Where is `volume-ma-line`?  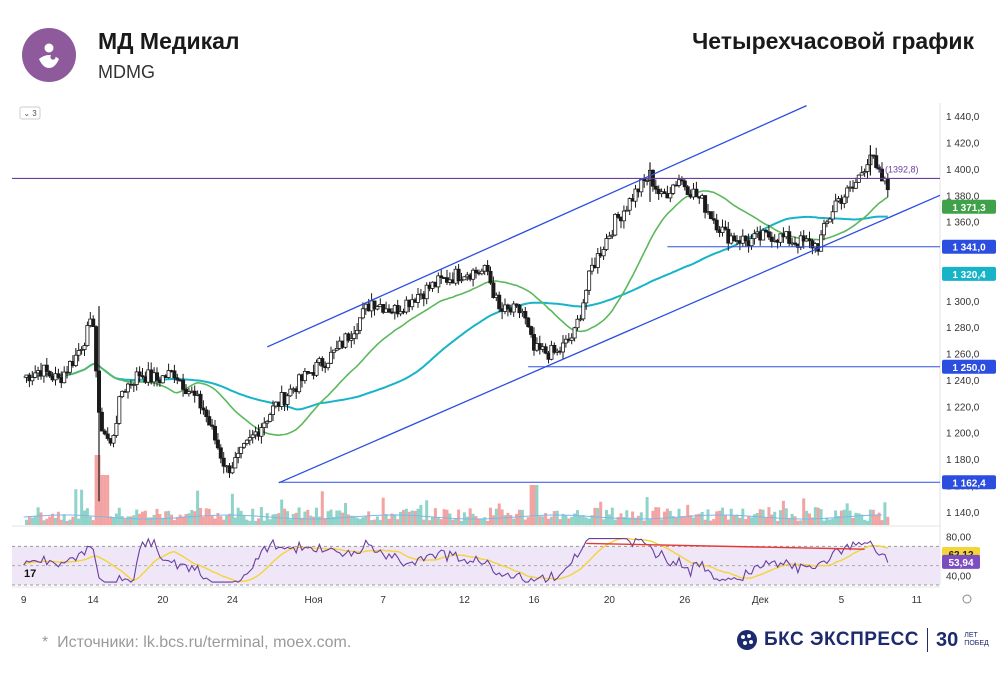
volume-ma-line is located at coordinates (453, 517).